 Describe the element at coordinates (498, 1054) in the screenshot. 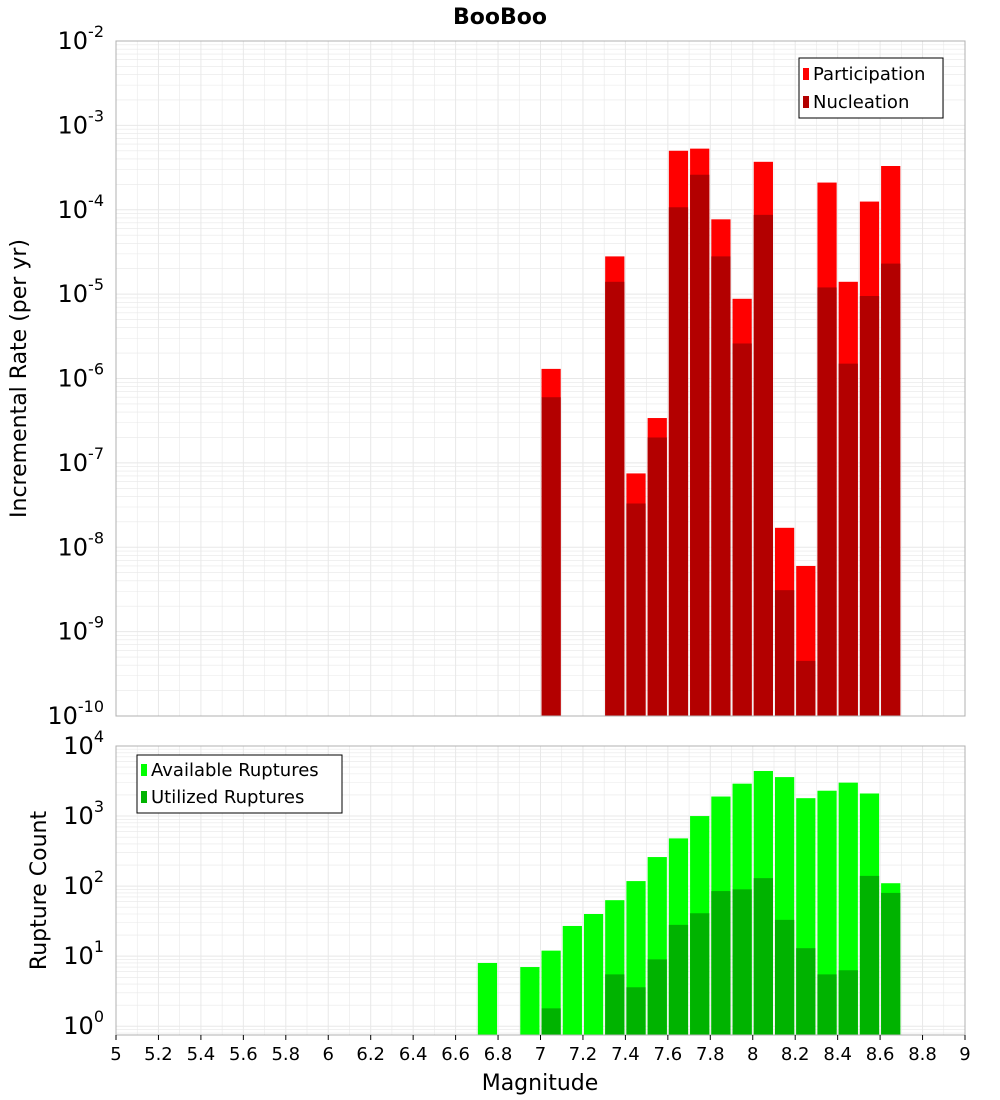

I see `x-tick-label: 6.8` at that location.